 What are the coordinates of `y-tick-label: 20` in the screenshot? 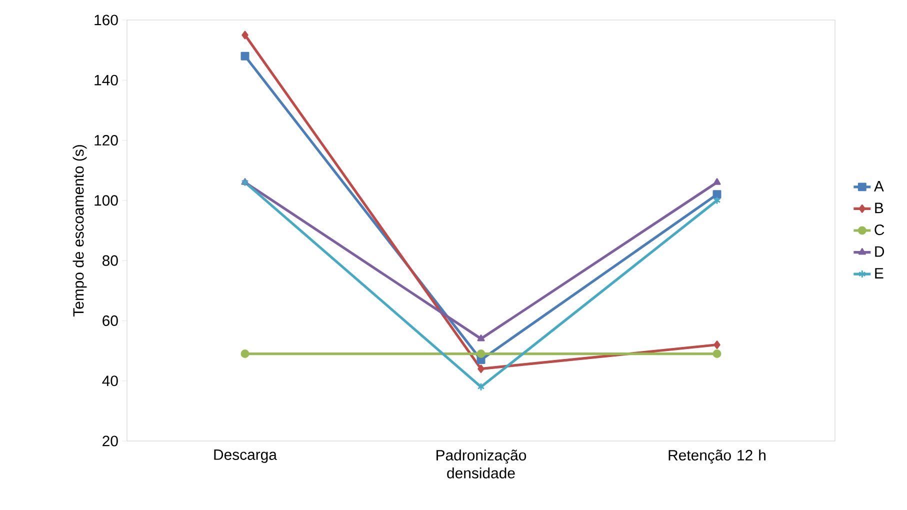 It's located at (110, 441).